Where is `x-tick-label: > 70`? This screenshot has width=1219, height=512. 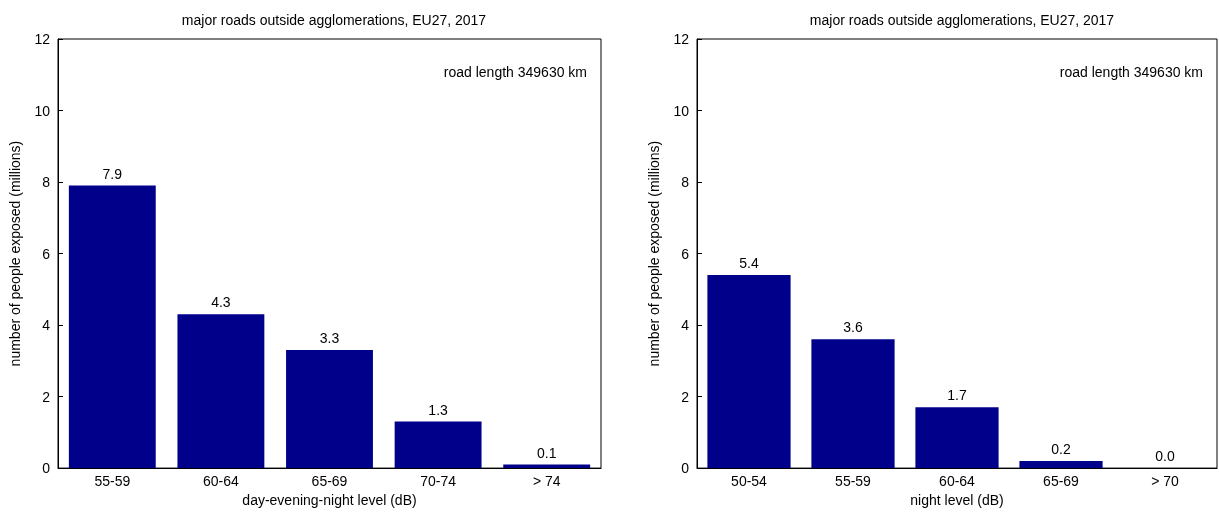 x-tick-label: > 70 is located at coordinates (1165, 481).